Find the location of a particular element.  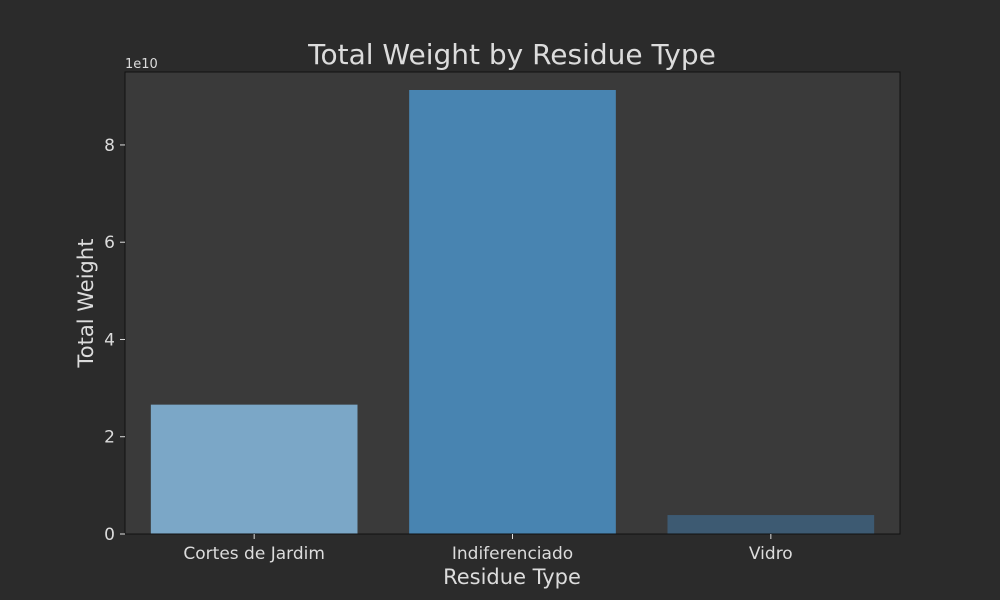

y-axis-label: Total Weight is located at coordinates (86, 304).